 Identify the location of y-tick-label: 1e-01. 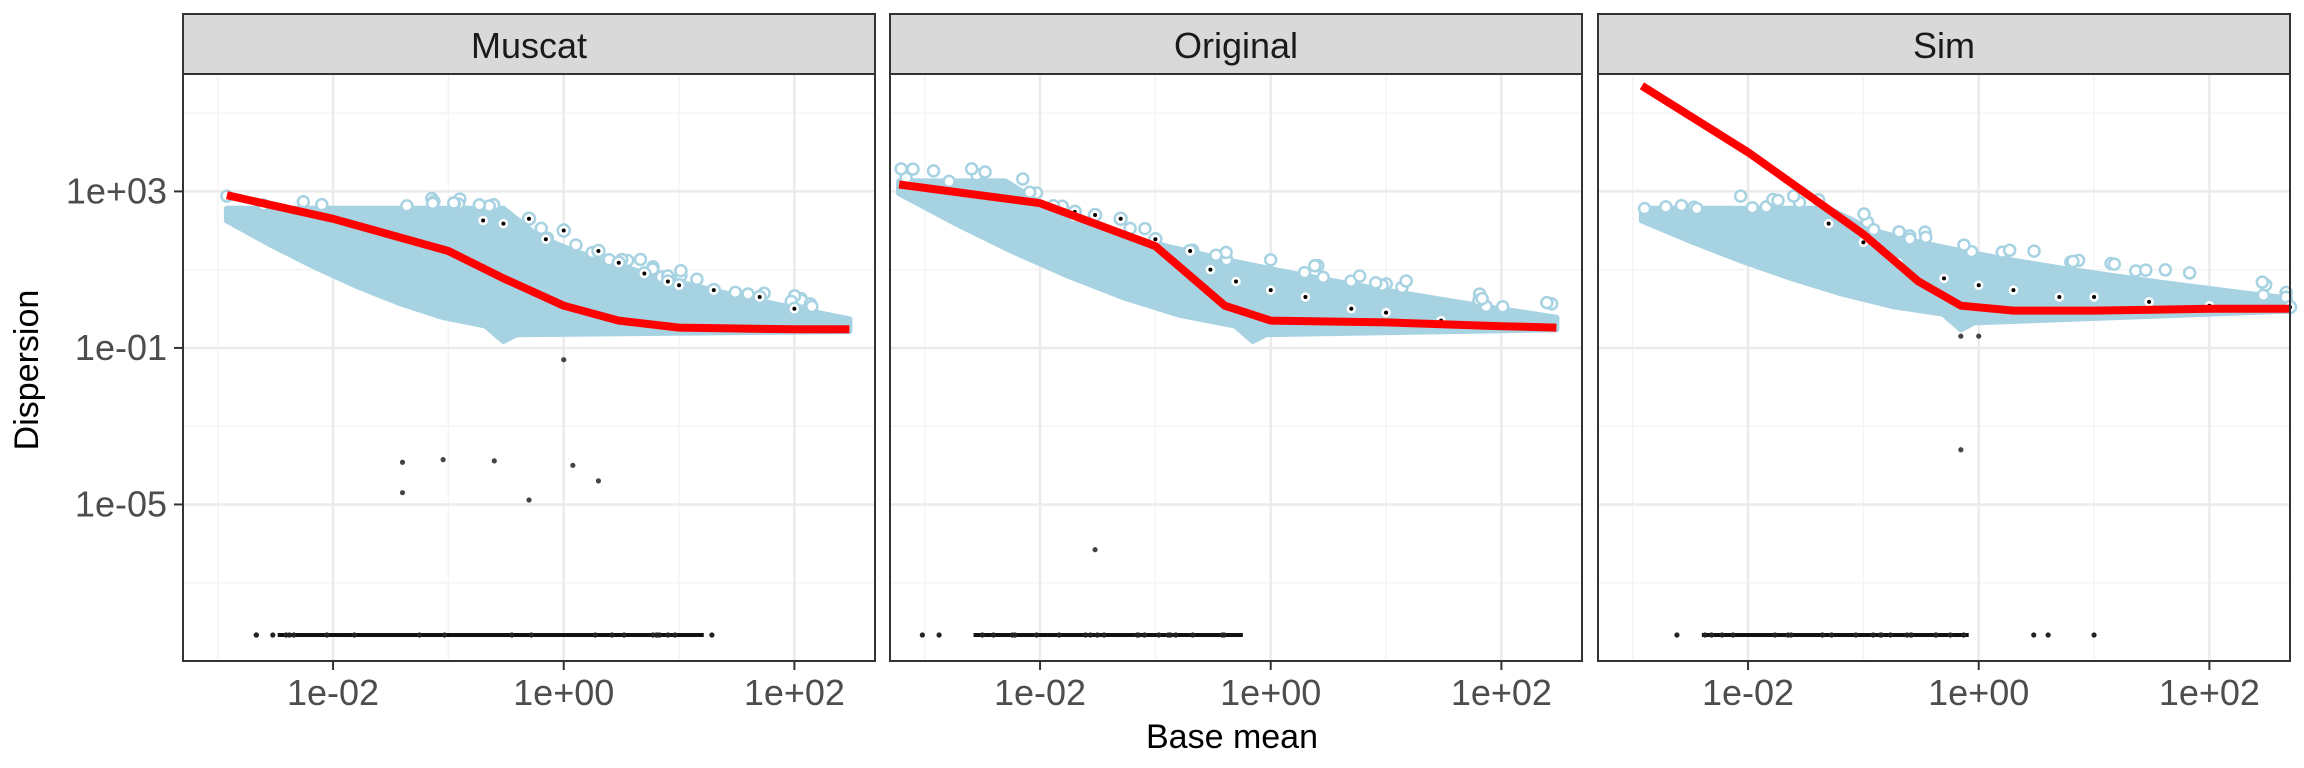
(121, 347).